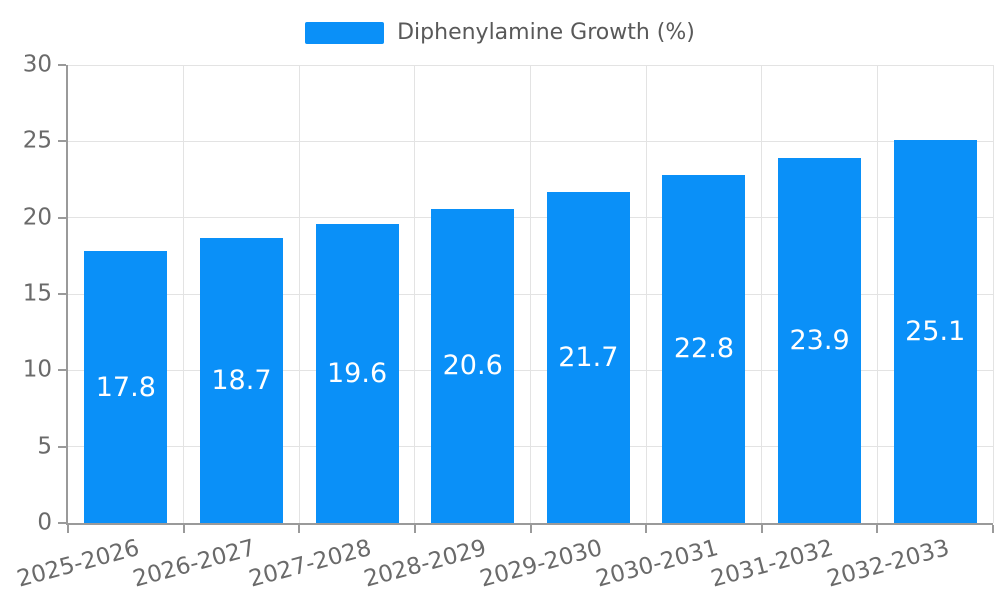 This screenshot has height=600, width=1000. Describe the element at coordinates (37, 293) in the screenshot. I see `y-tick-label: 15` at that location.